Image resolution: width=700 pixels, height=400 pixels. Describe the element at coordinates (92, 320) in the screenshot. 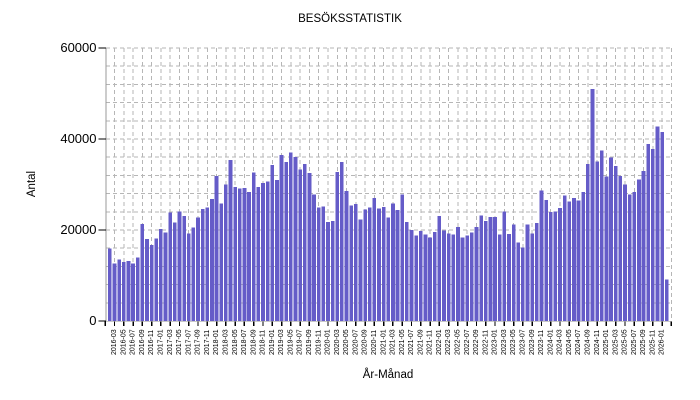

I see `svg-text: 0` at that location.